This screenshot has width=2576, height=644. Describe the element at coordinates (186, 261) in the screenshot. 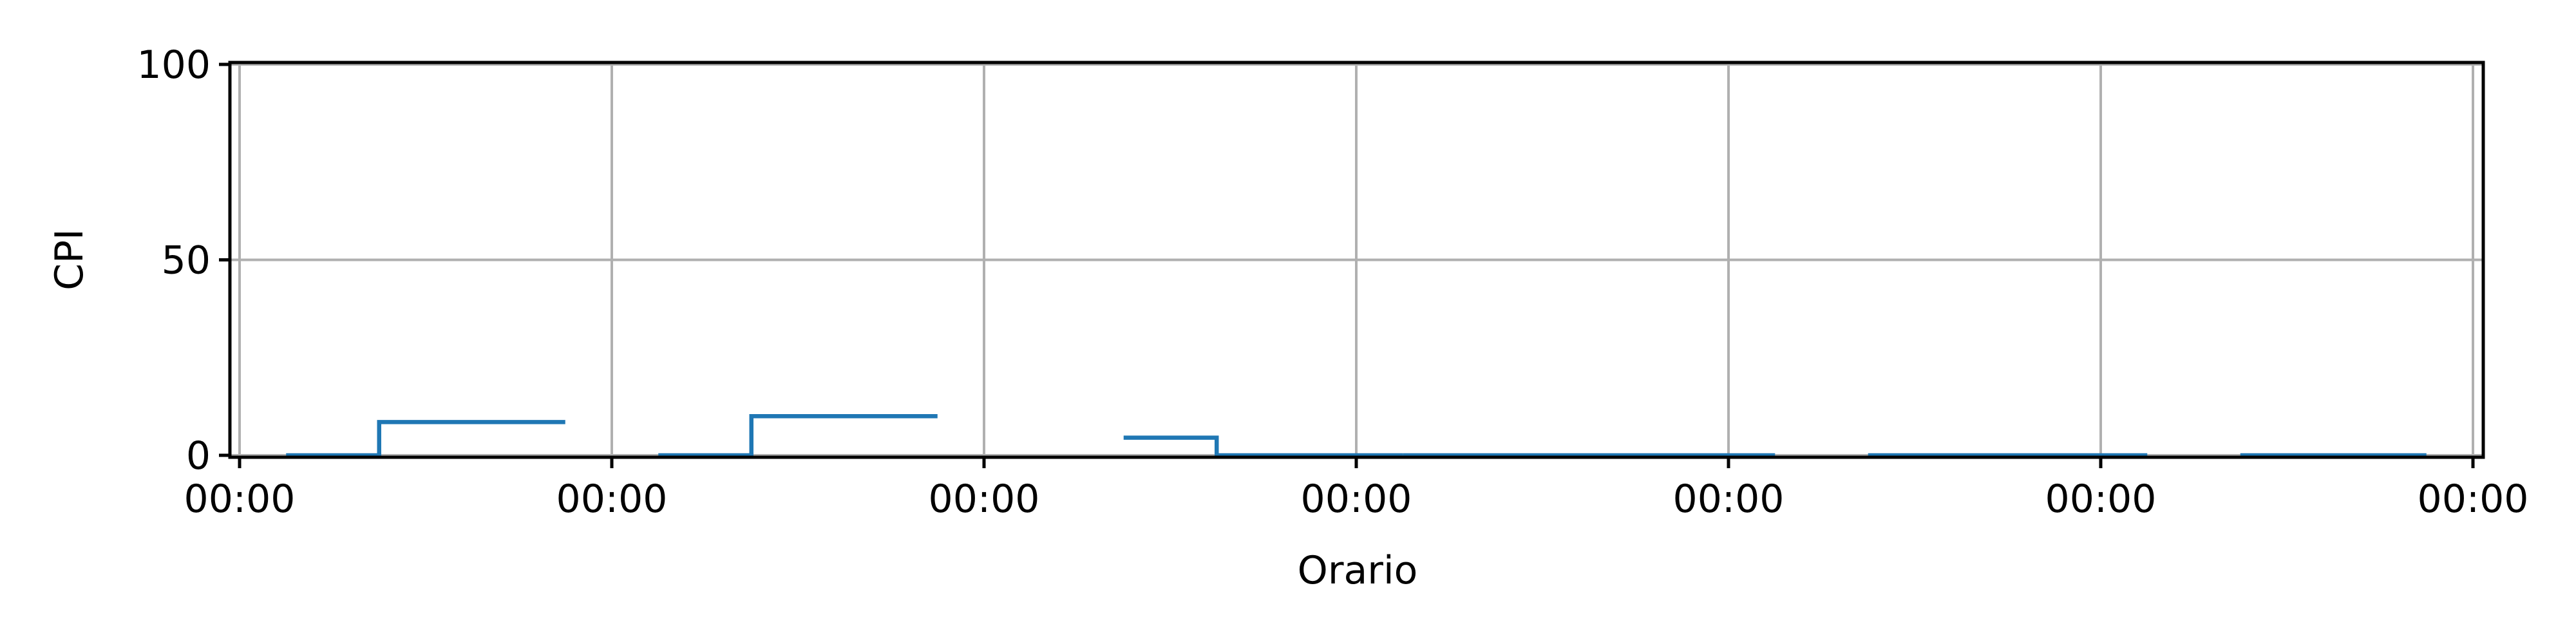

I see `y-tick-label: 50` at that location.